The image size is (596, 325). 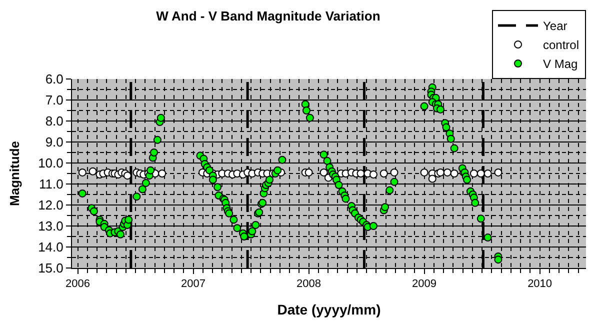 I want to click on chart-title: W And - V Band Magnitude Variation, so click(x=268, y=16).